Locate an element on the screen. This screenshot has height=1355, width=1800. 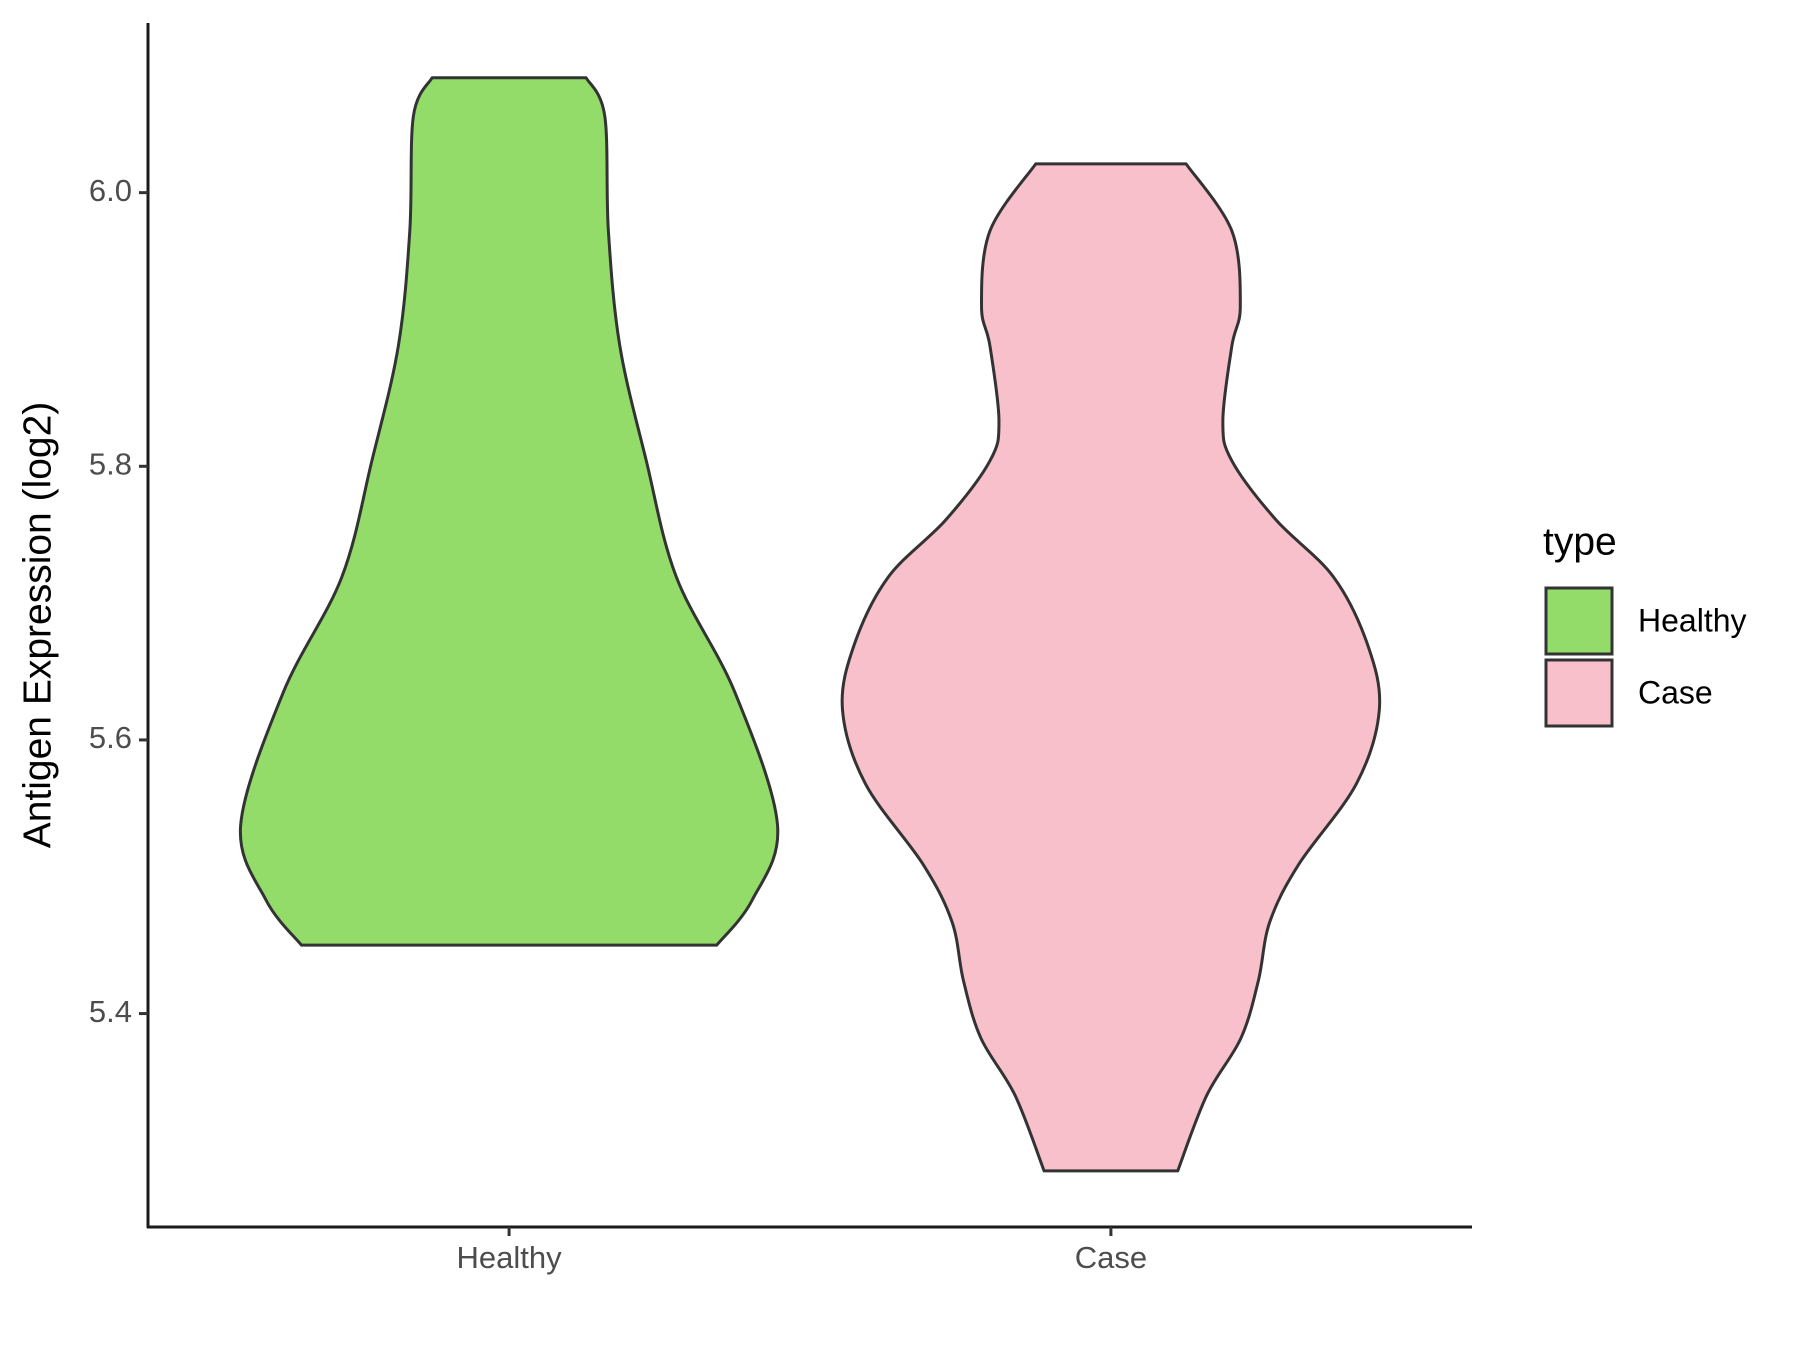
legend-label: Case is located at coordinates (1675, 692).